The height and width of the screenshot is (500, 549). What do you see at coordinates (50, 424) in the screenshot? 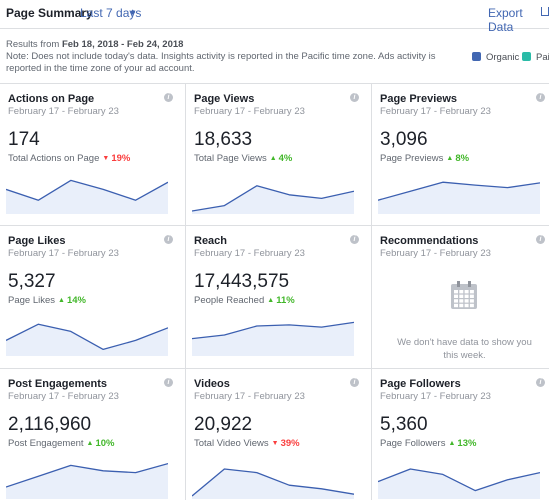
I see `metric-value: 2,116,960` at bounding box center [50, 424].